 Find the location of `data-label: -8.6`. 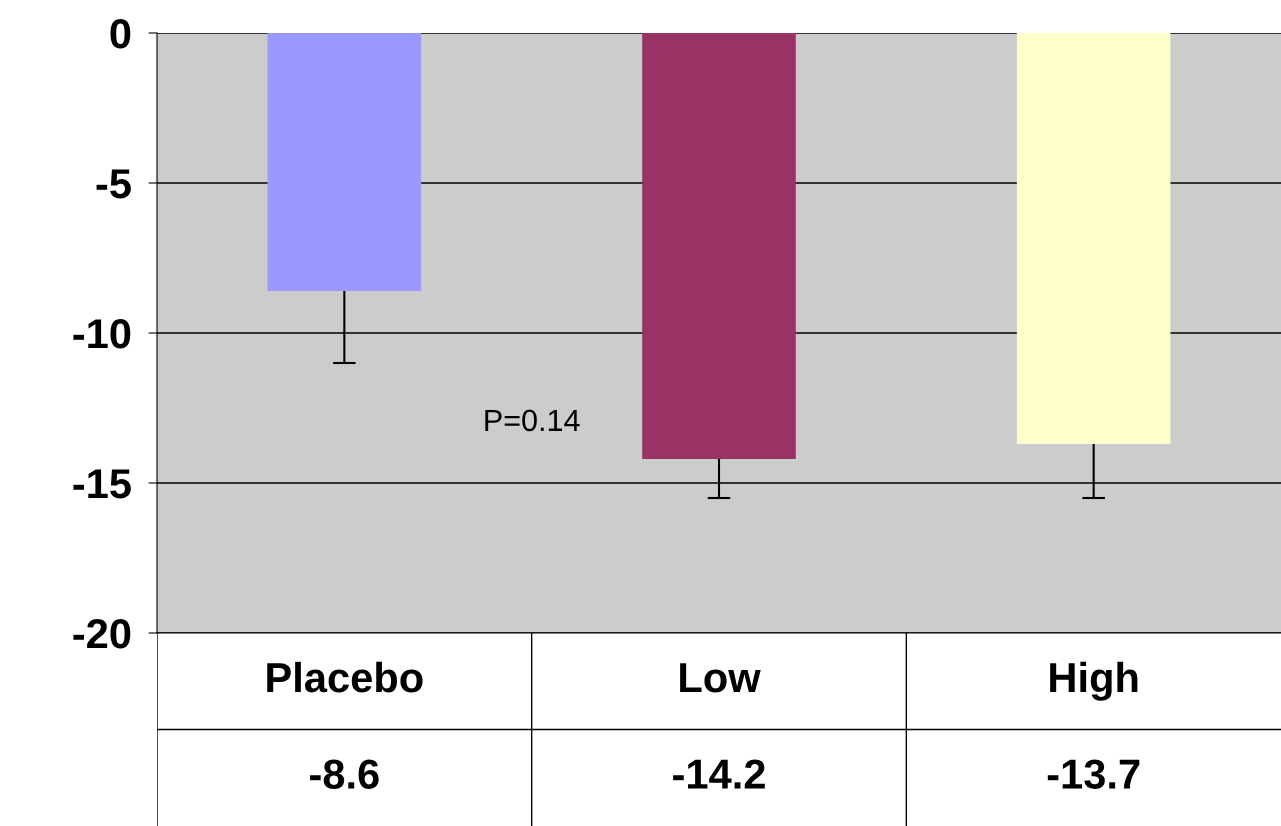

data-label: -8.6 is located at coordinates (344, 774).